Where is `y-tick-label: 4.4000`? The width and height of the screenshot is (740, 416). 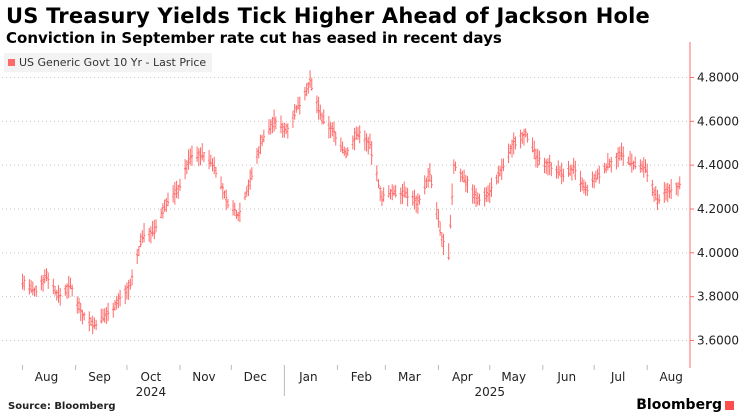
y-tick-label: 4.4000 is located at coordinates (718, 165).